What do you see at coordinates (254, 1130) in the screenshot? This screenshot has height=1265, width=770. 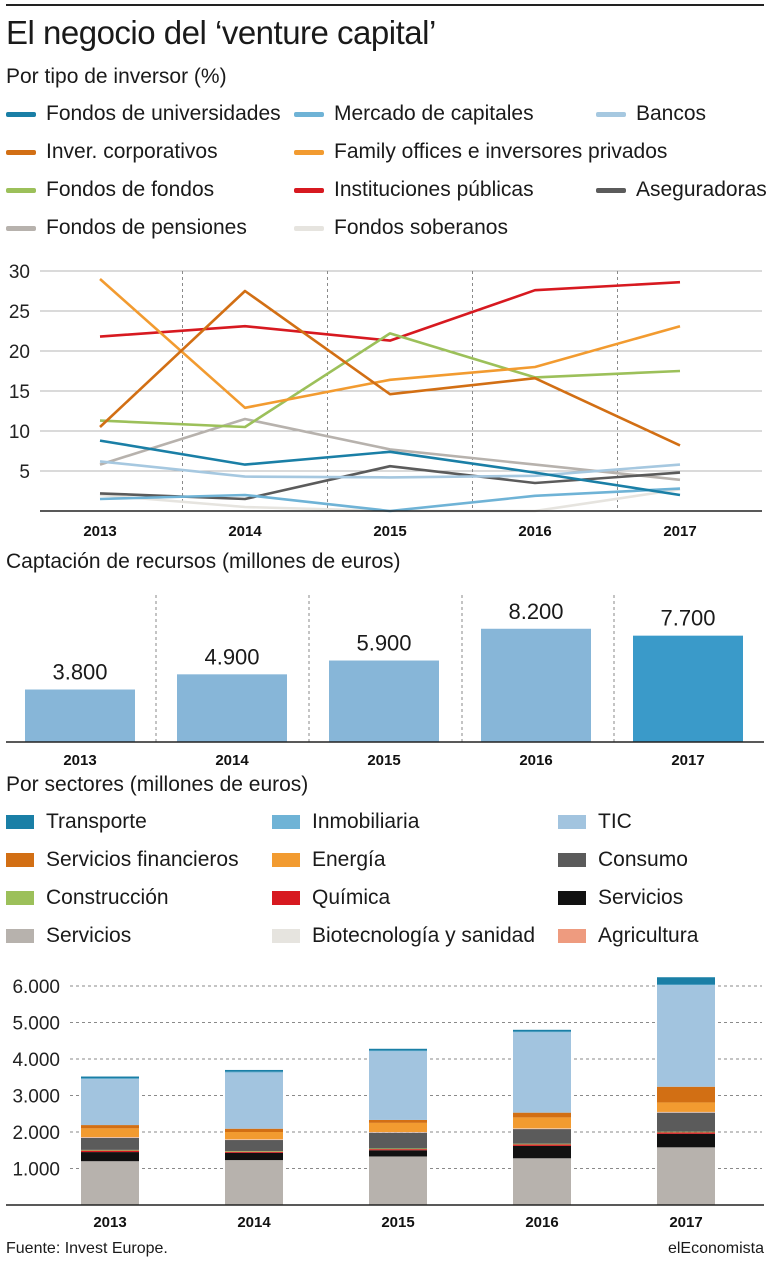 I see `segment-servicios-financieros-2014` at bounding box center [254, 1130].